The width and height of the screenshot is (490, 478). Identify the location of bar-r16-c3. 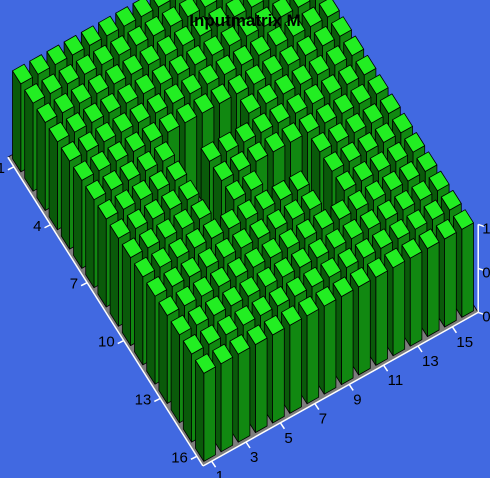
(240, 388).